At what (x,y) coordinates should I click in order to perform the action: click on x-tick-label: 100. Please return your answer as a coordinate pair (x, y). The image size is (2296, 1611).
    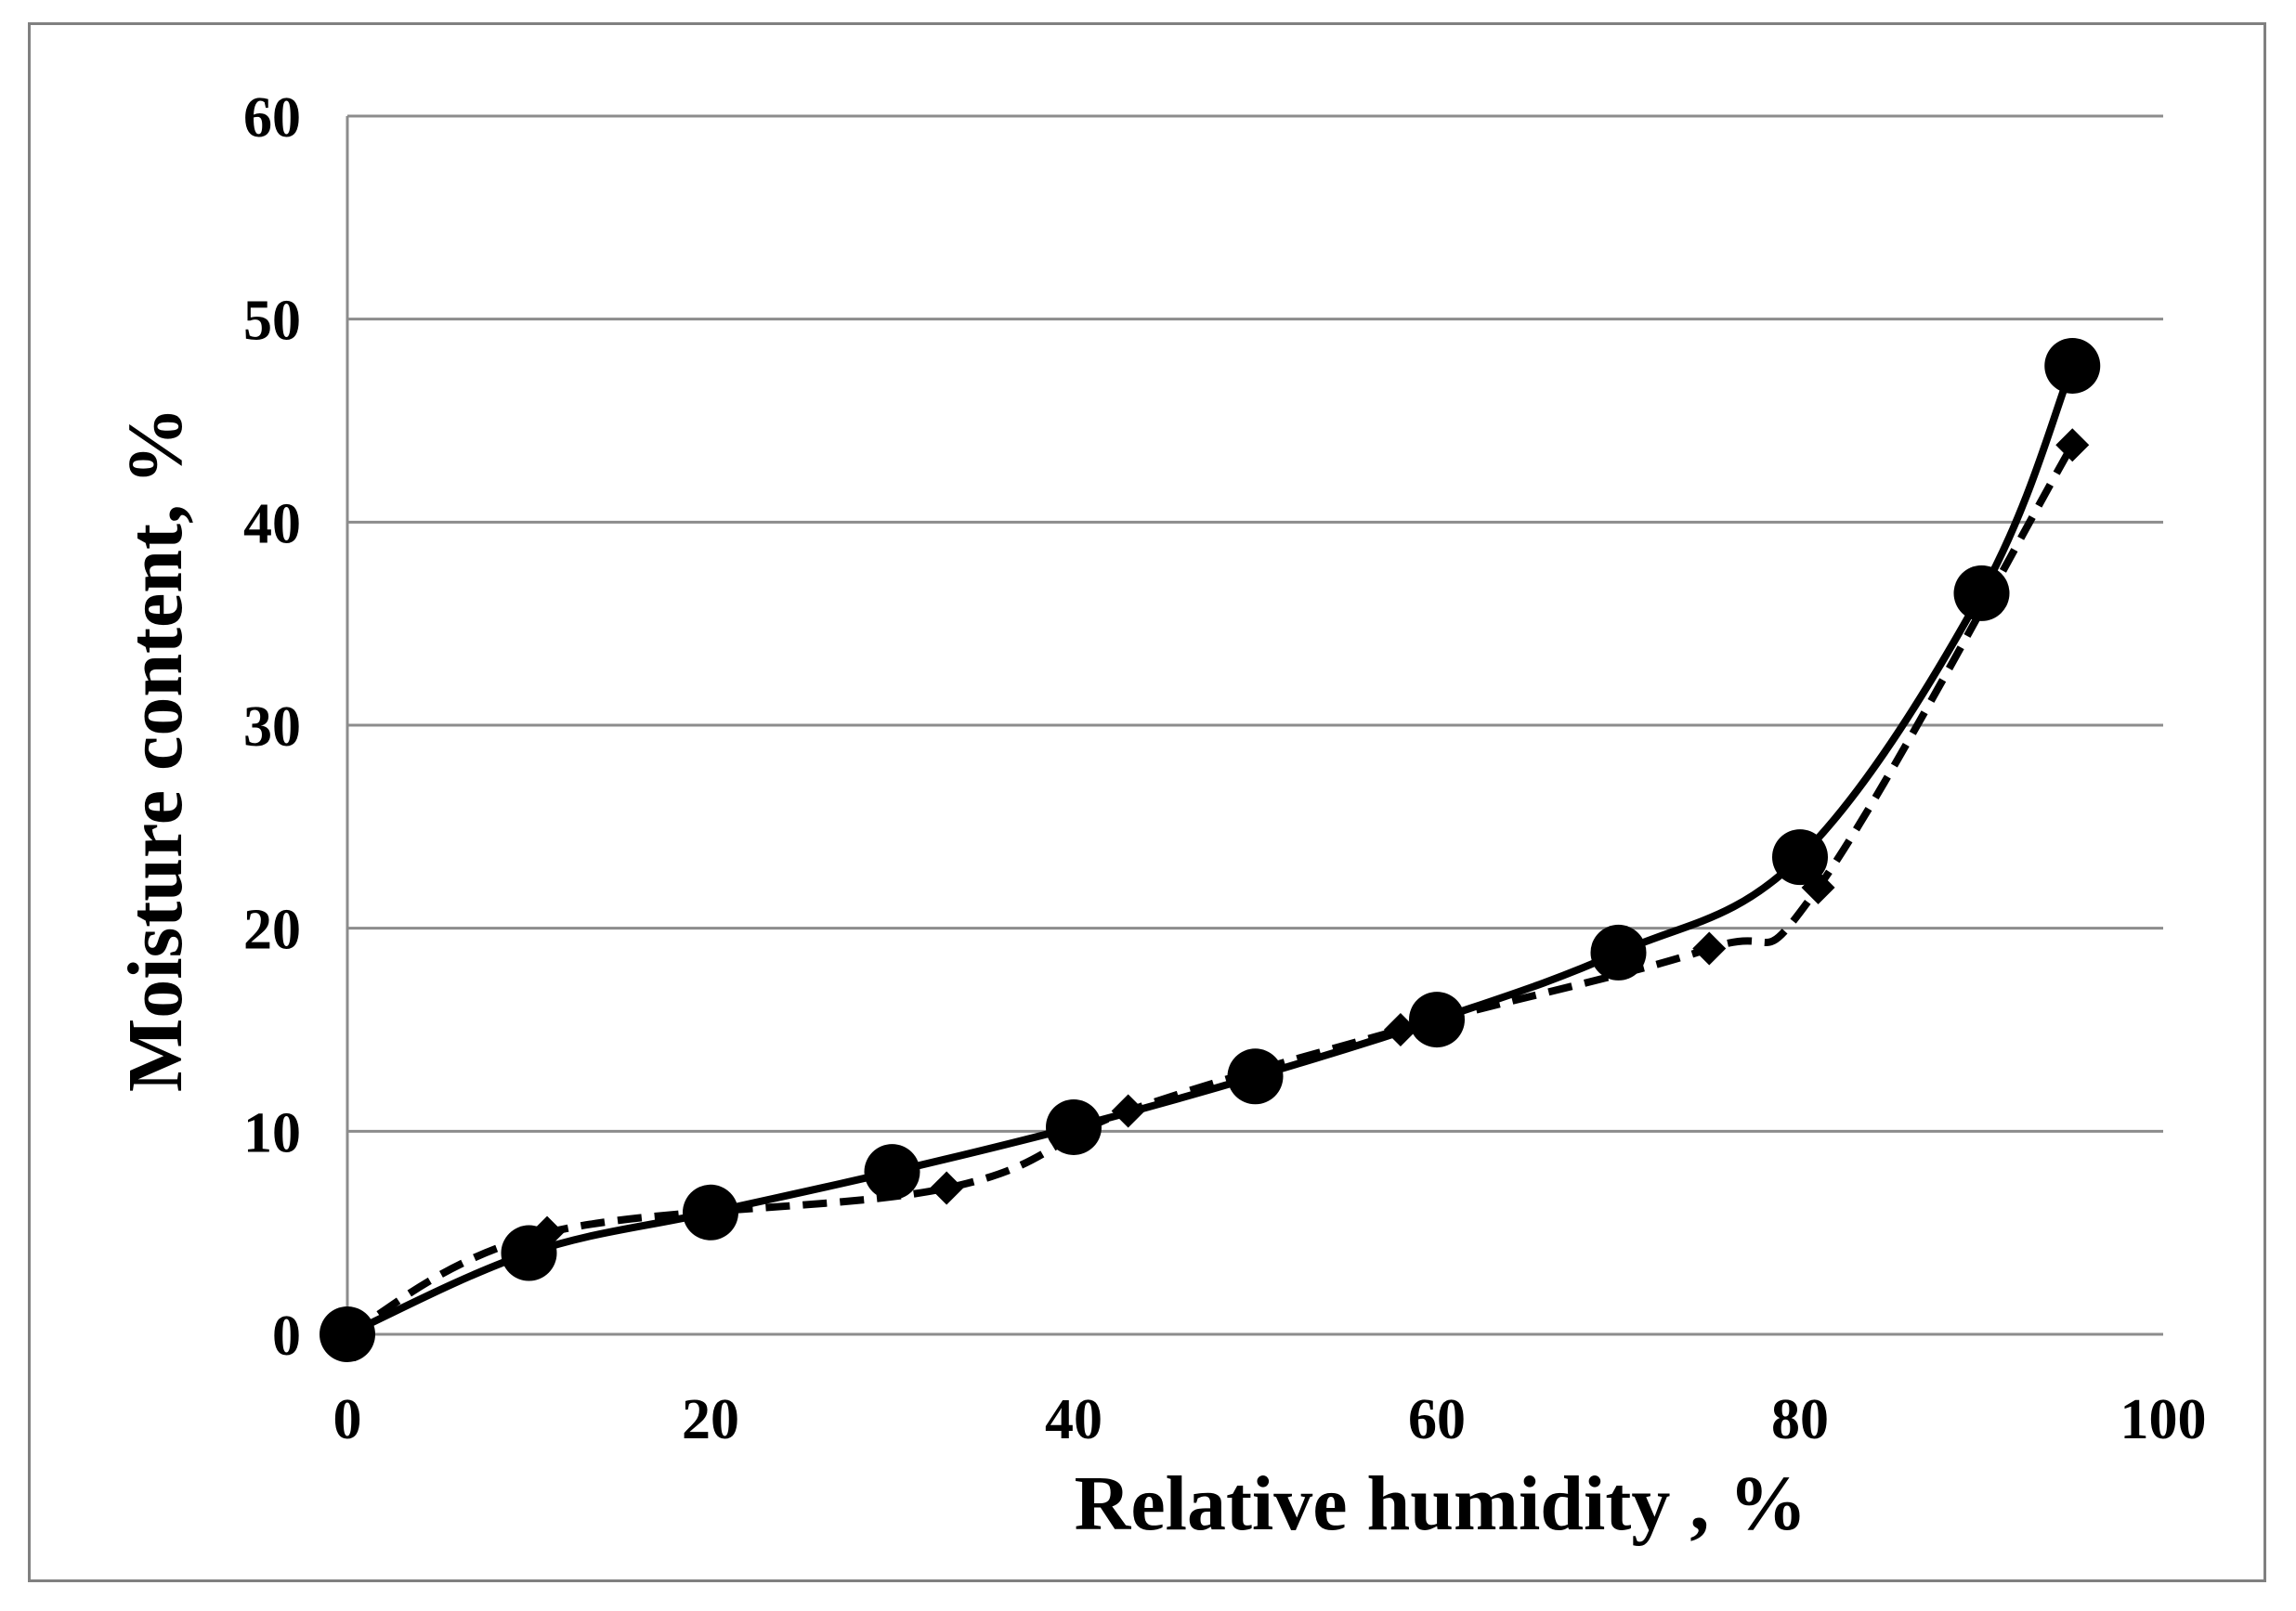
    Looking at the image, I should click on (2163, 1419).